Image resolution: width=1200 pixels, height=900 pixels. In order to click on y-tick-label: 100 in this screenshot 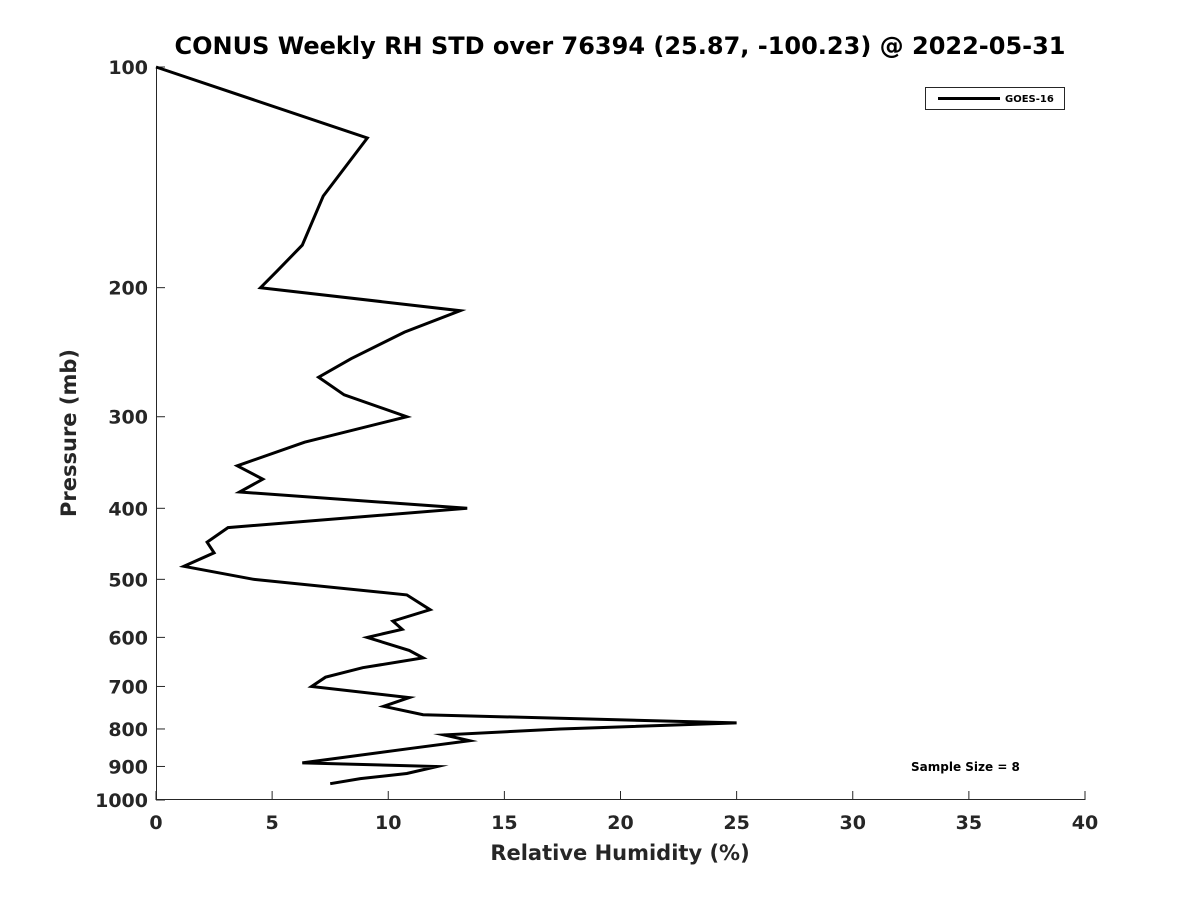, I will do `click(128, 68)`.